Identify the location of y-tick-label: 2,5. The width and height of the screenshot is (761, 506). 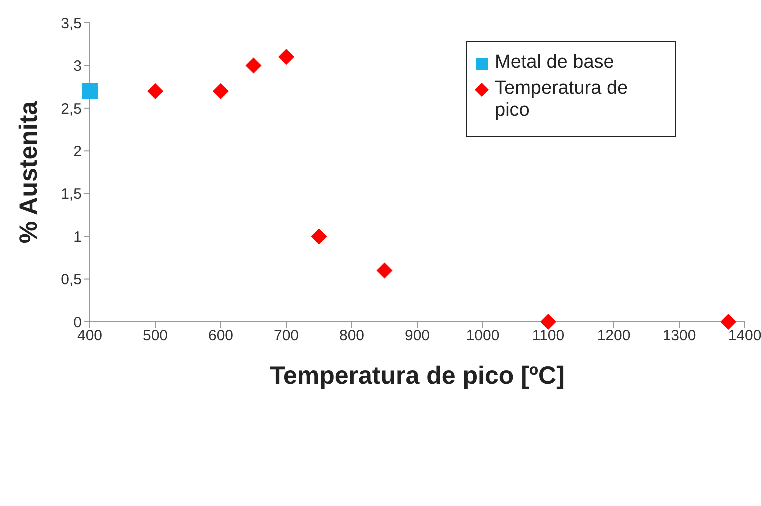
(71, 109).